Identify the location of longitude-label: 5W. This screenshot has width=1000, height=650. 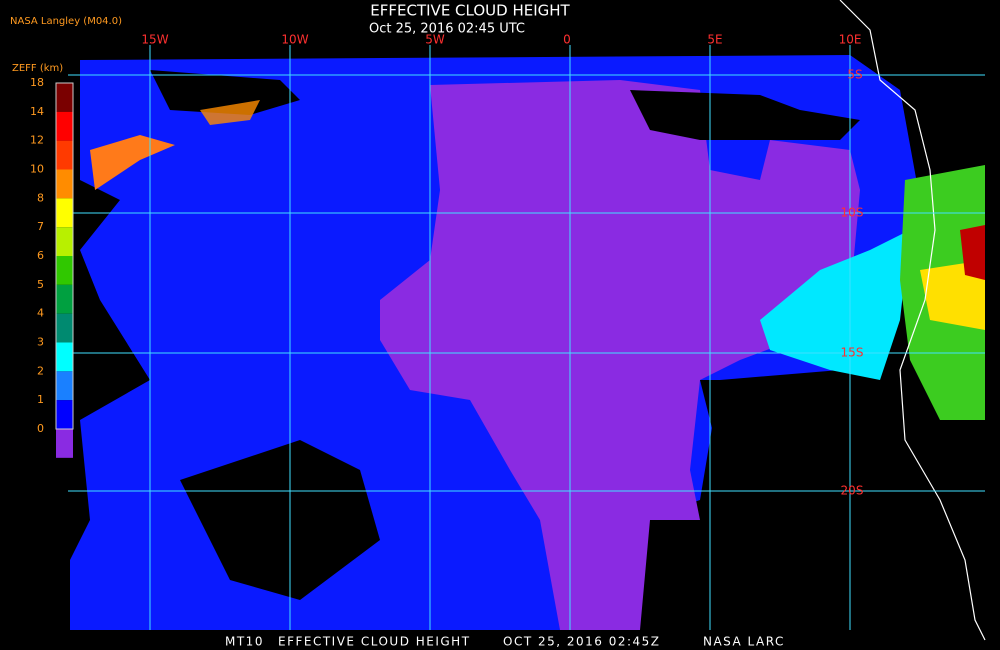
(435, 40).